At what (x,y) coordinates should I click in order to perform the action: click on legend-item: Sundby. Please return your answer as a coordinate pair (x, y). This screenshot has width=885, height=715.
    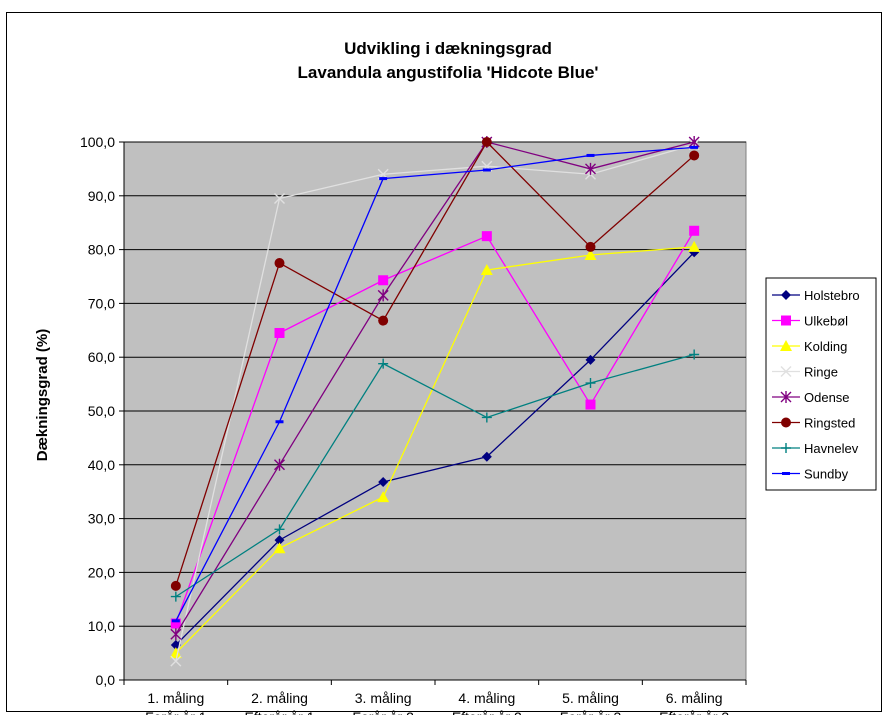
    Looking at the image, I should click on (810, 474).